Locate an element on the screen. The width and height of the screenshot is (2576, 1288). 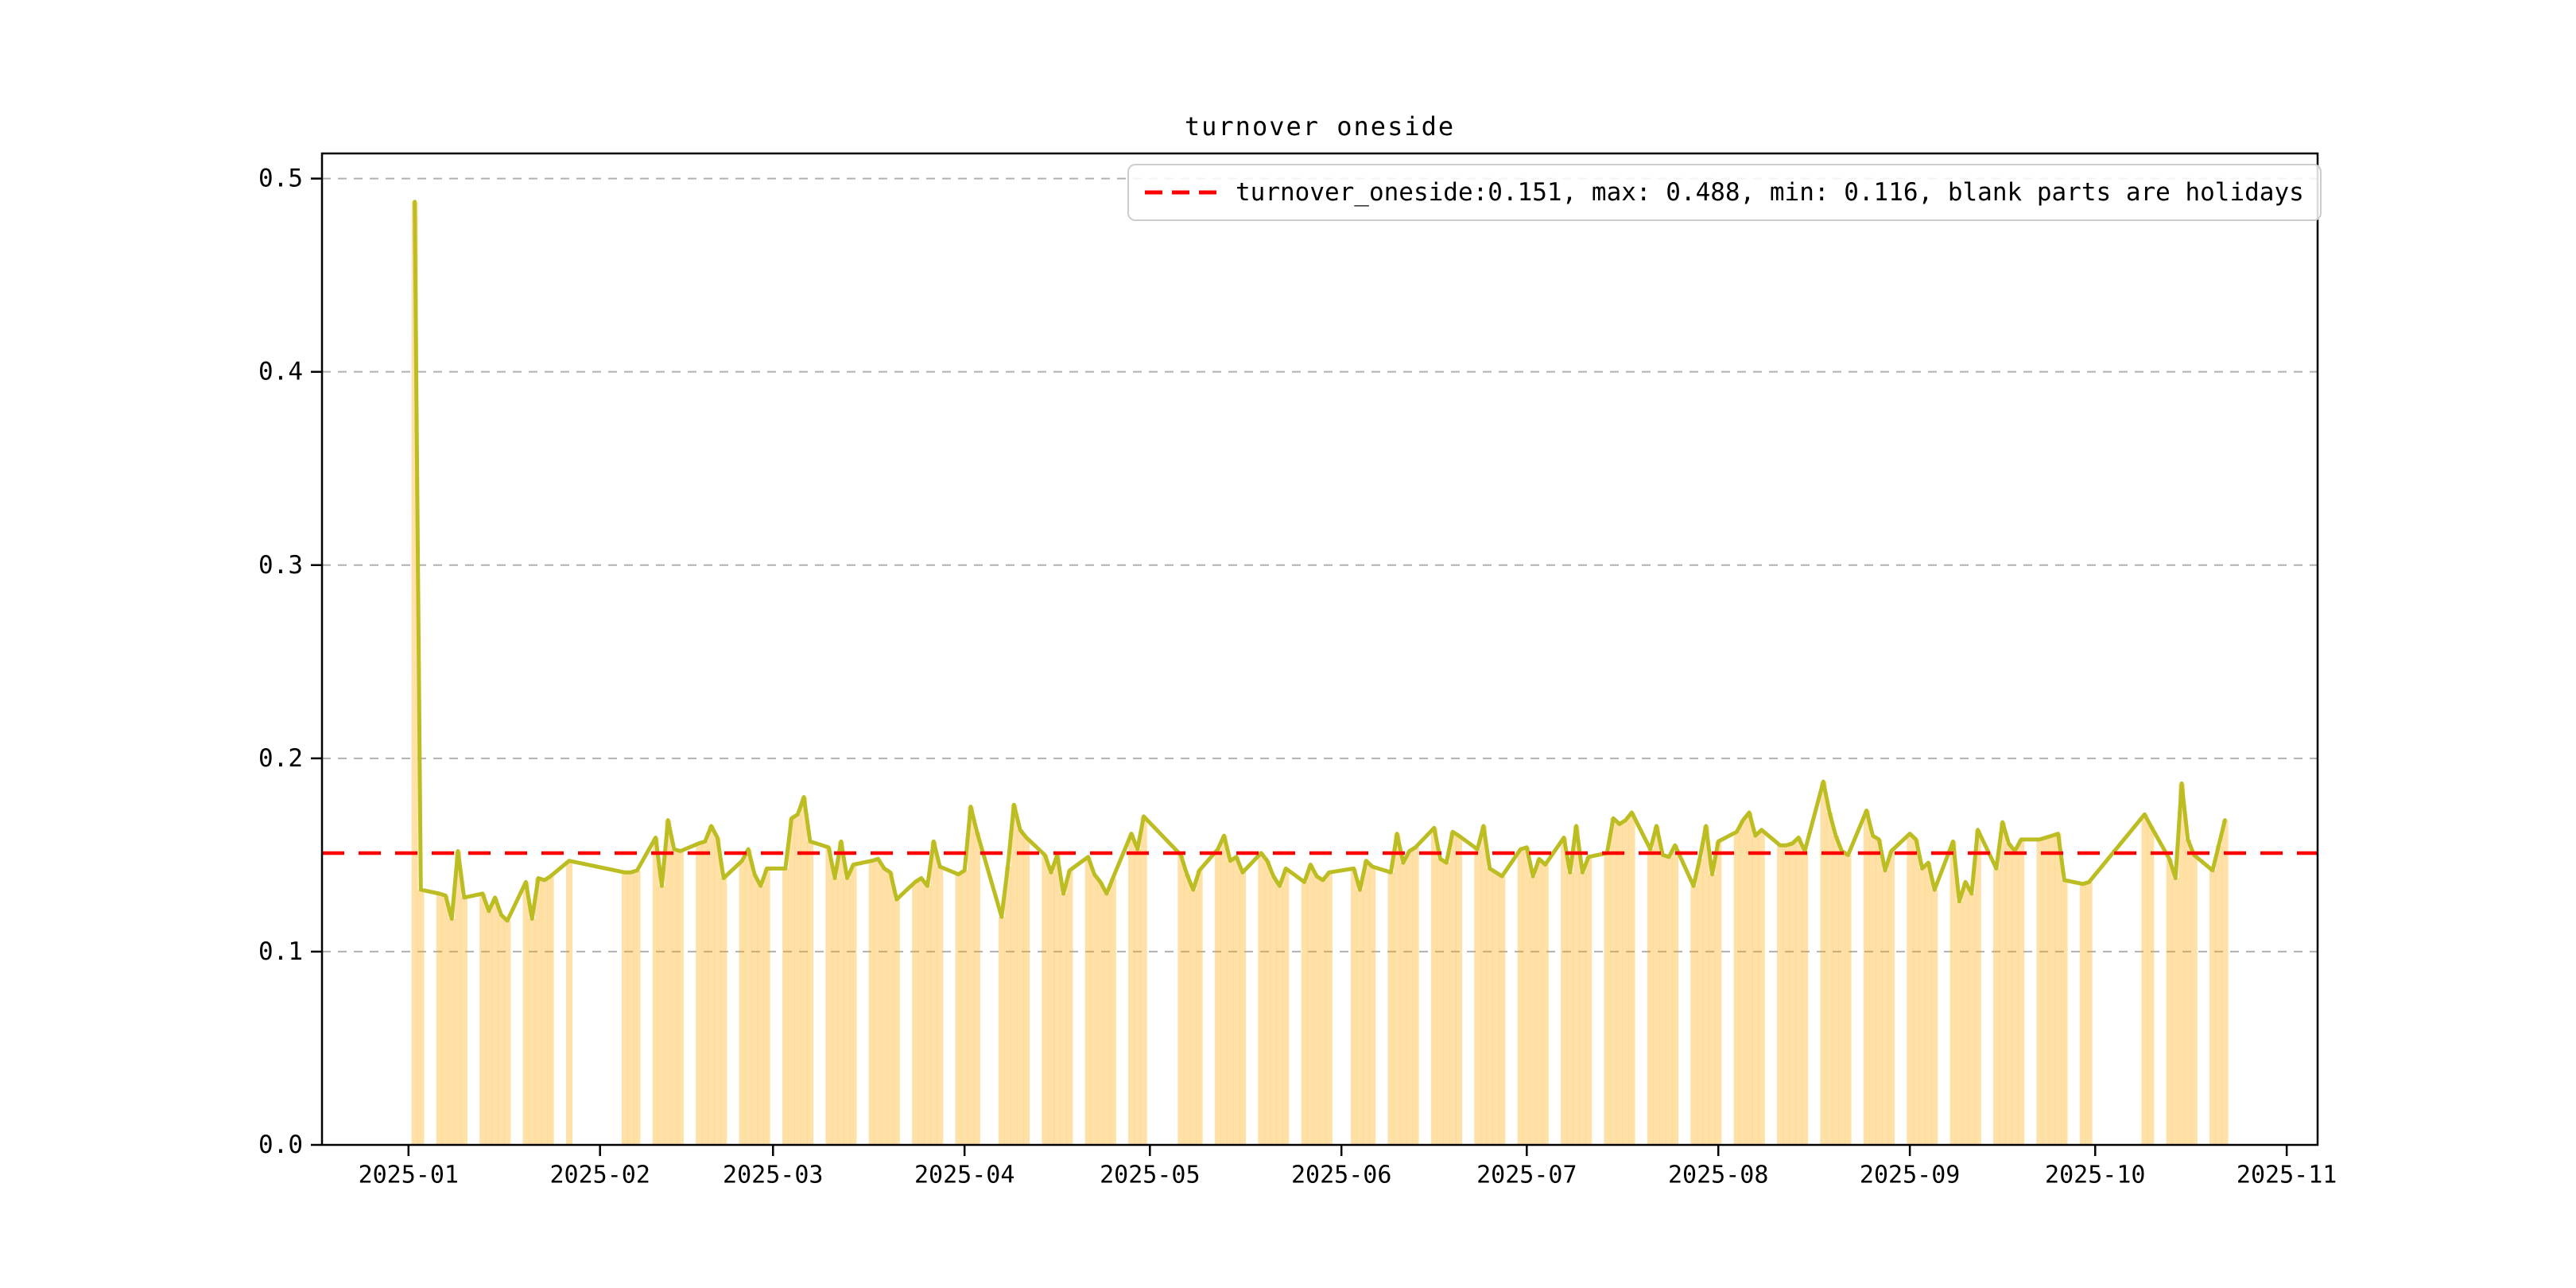
x-tick-label: 2025-01 is located at coordinates (409, 1175).